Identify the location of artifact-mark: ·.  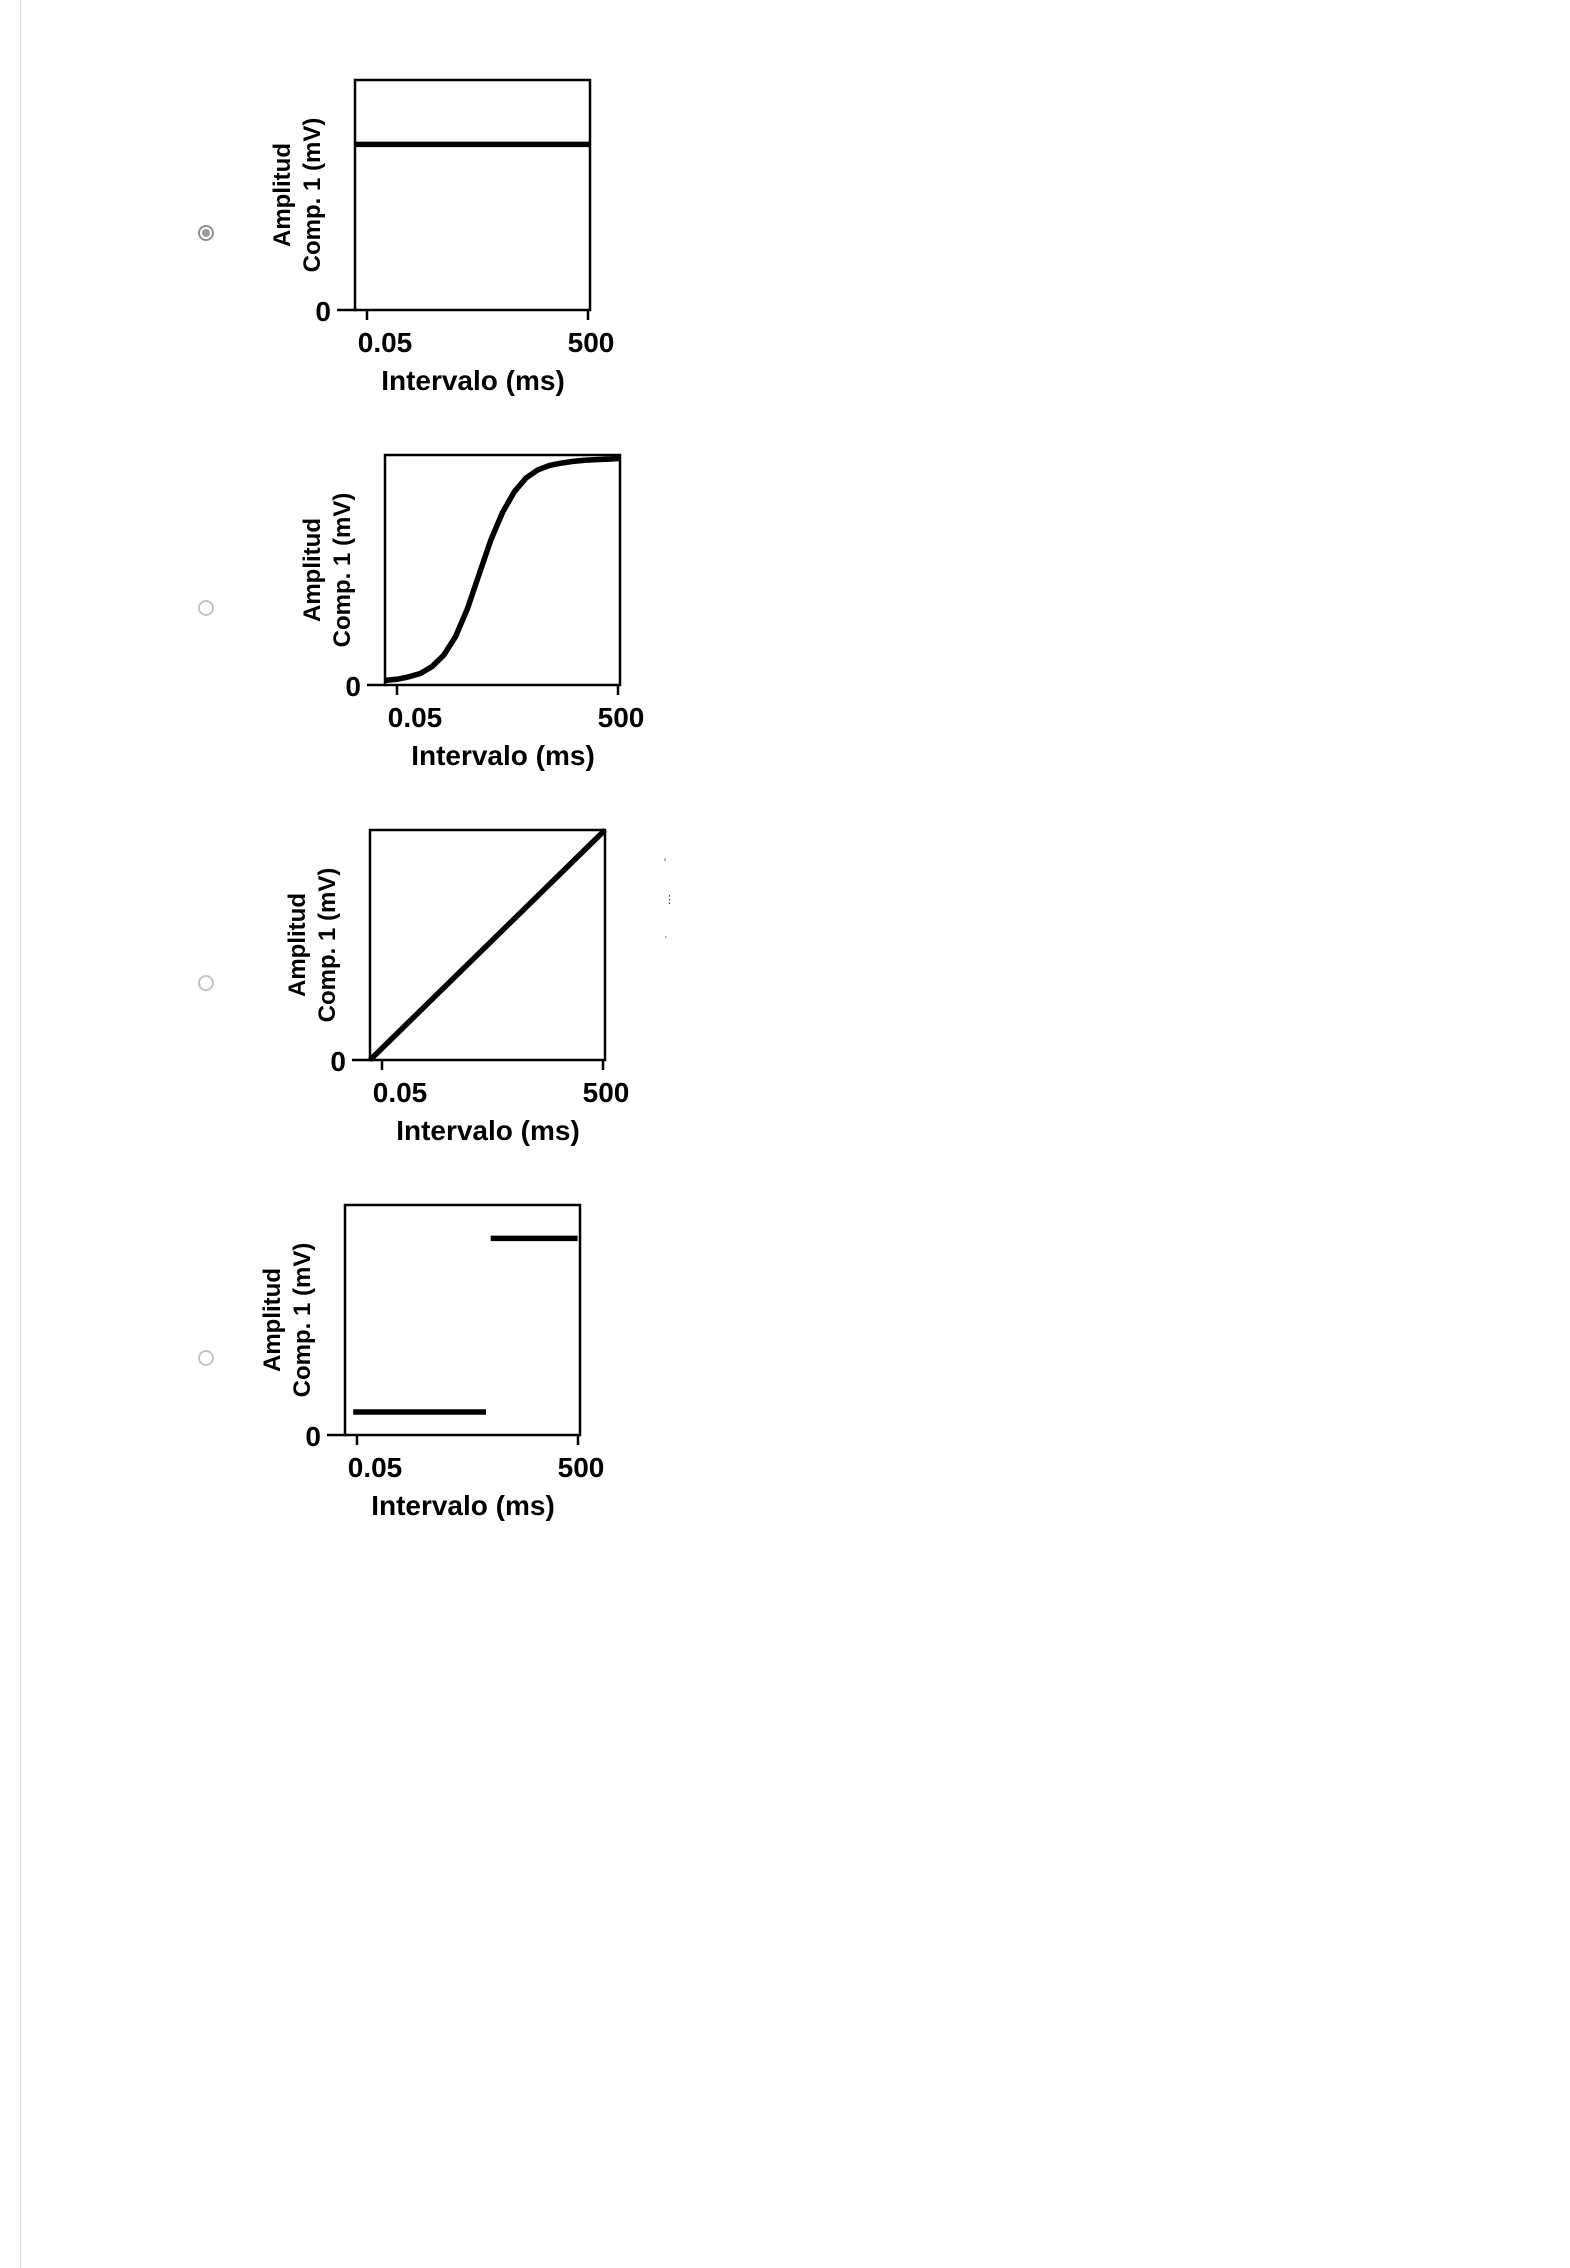
(666, 937).